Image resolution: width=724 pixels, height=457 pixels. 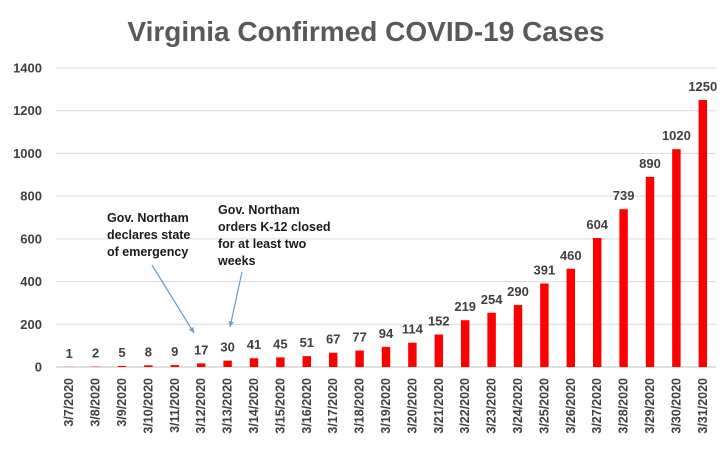 What do you see at coordinates (571, 255) in the screenshot?
I see `data-label: 460` at bounding box center [571, 255].